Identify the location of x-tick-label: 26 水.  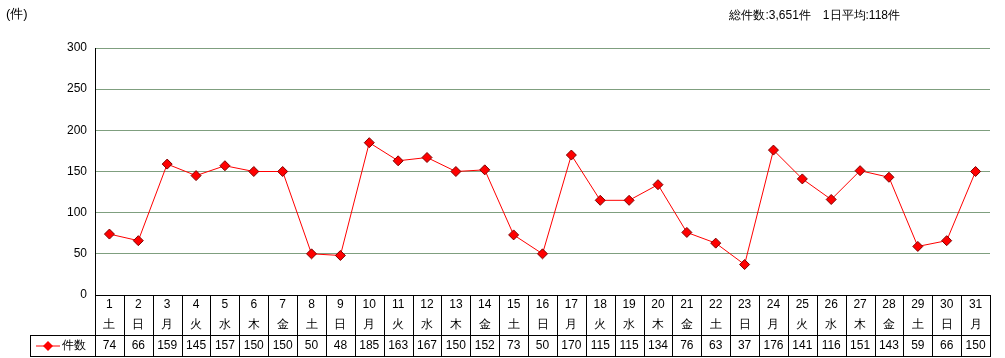
(831, 314).